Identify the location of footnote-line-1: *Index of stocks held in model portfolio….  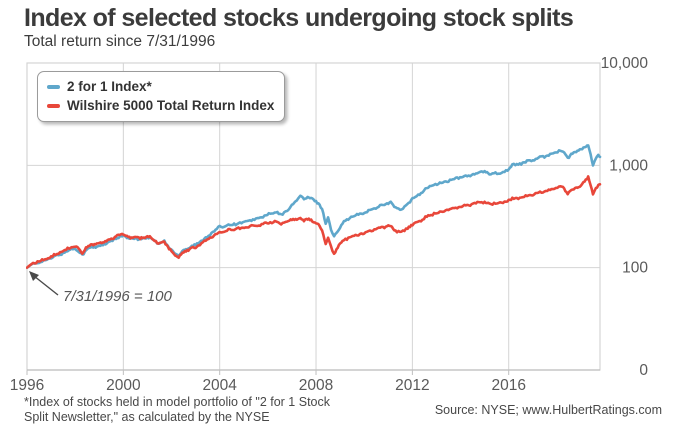
(177, 402).